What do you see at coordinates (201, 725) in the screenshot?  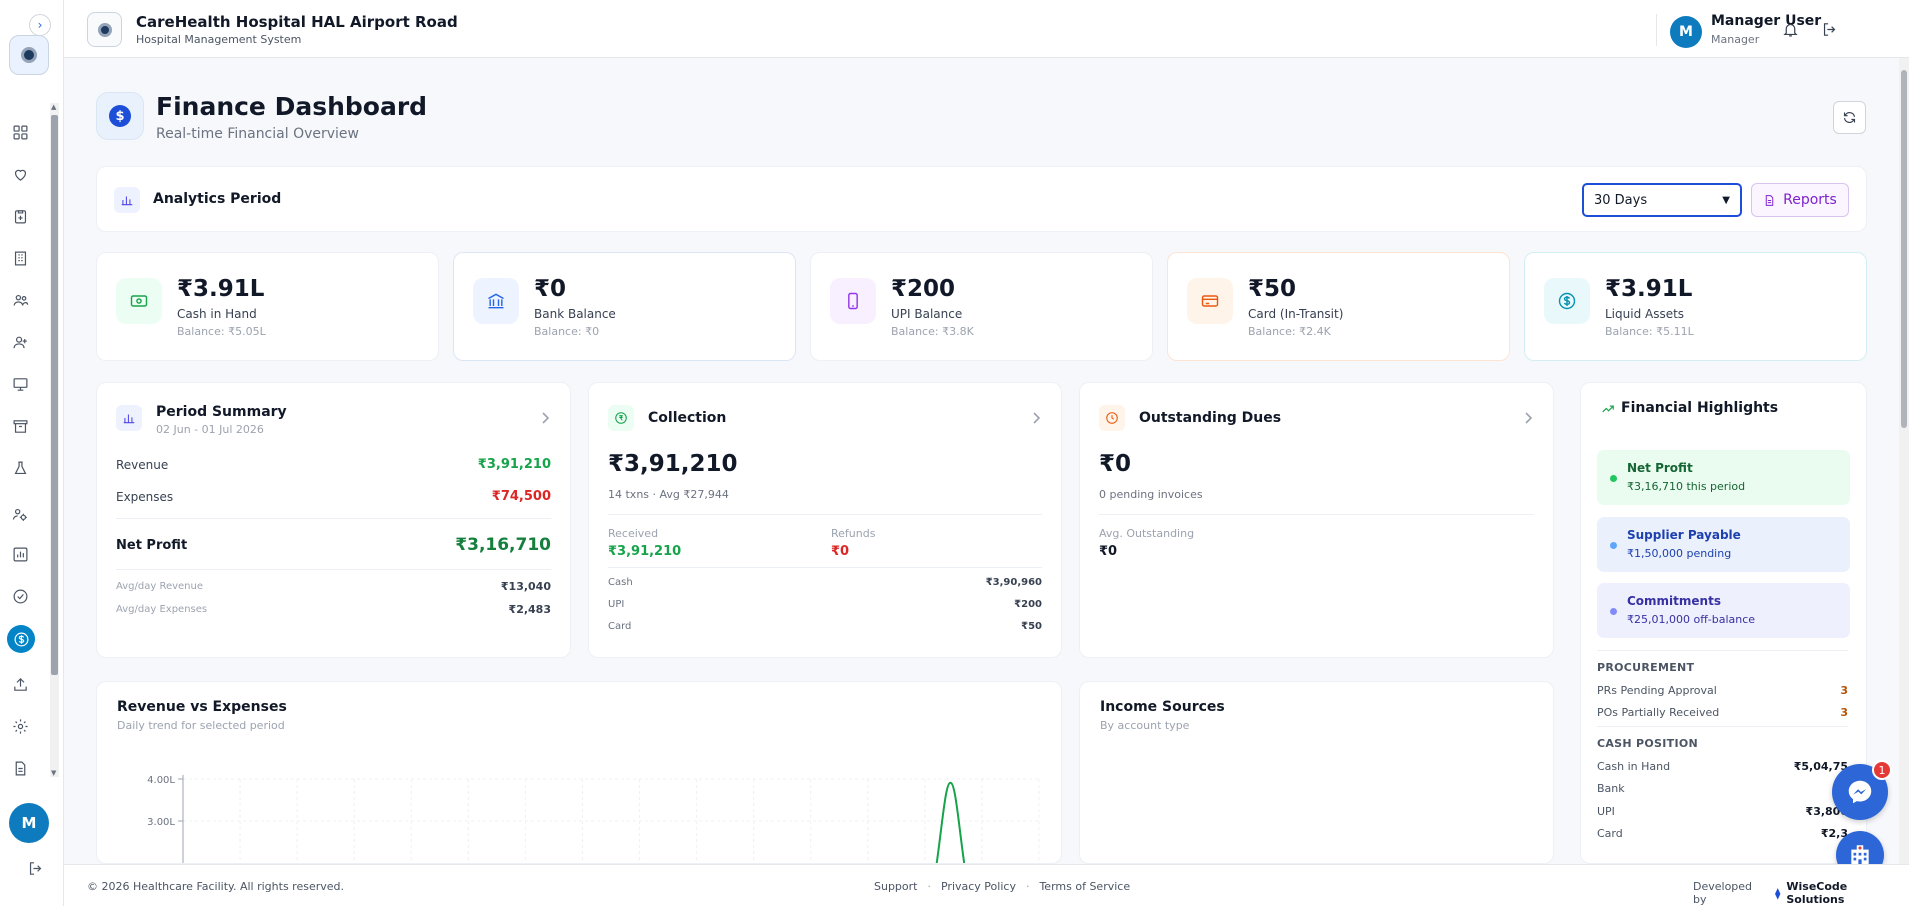 I see `revenue-chart-subtitle: Daily trend for selected period` at bounding box center [201, 725].